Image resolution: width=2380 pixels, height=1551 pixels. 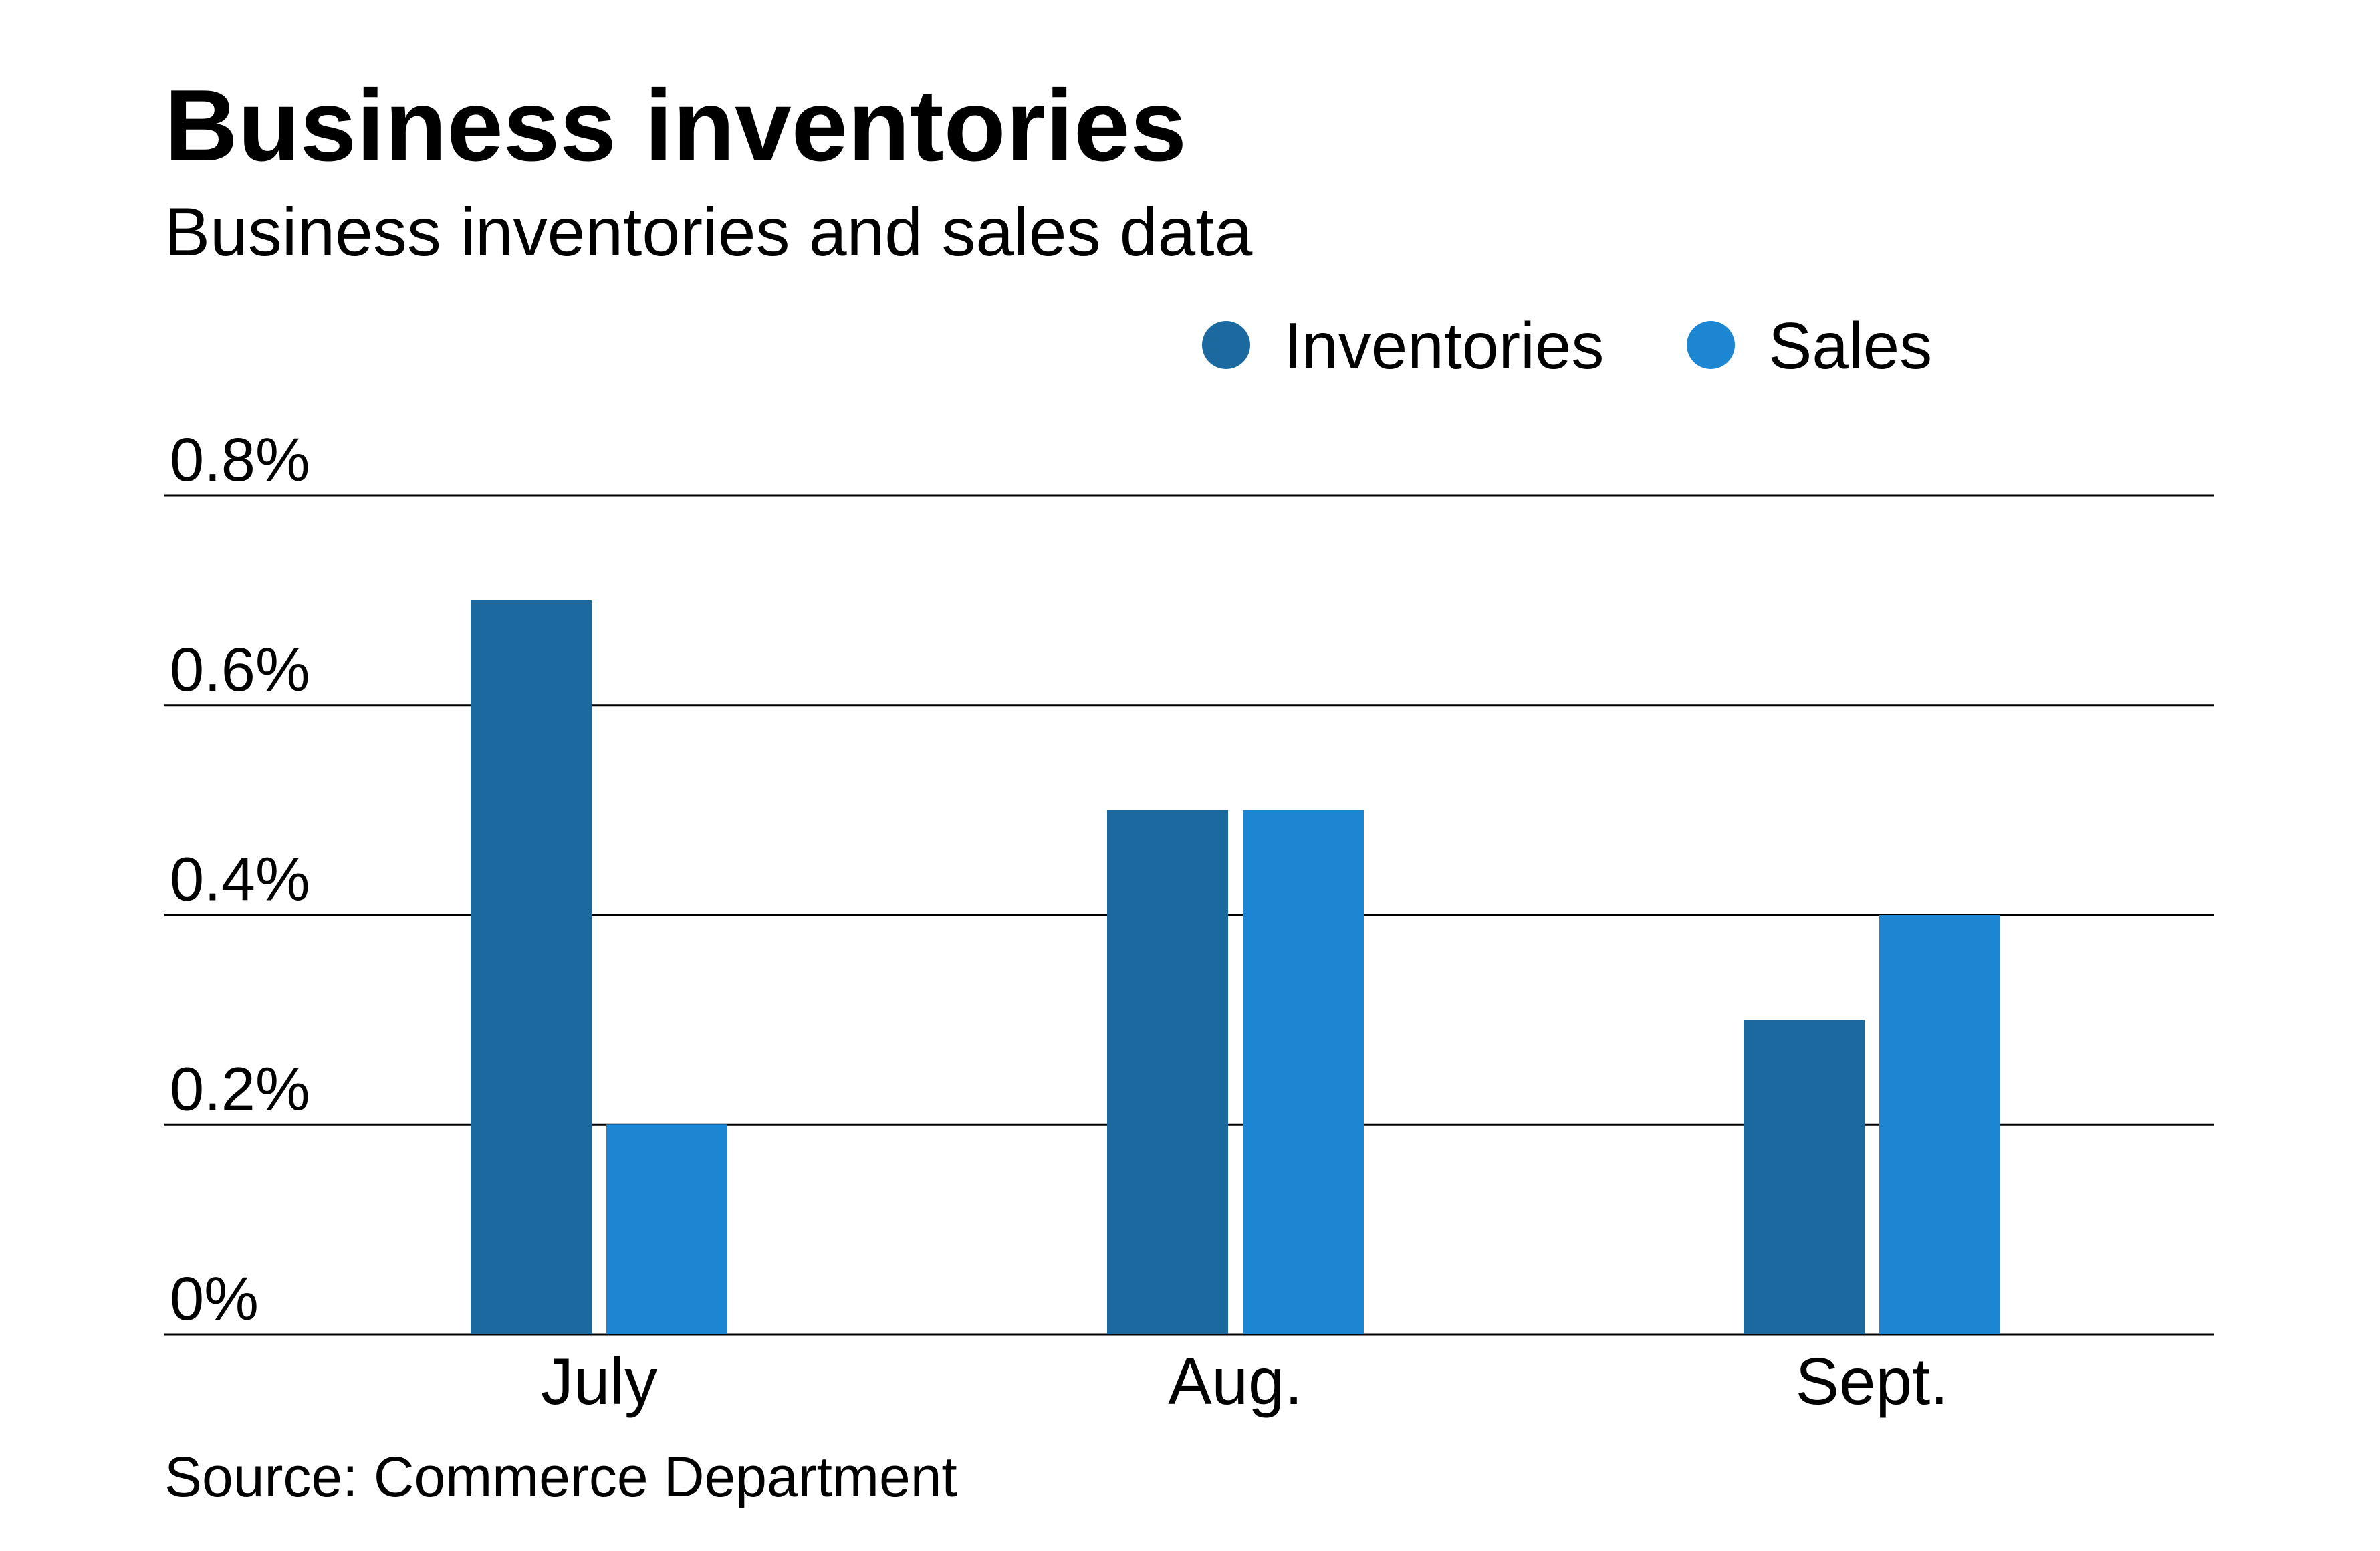 I want to click on y-tick-label: 0%, so click(x=214, y=1299).